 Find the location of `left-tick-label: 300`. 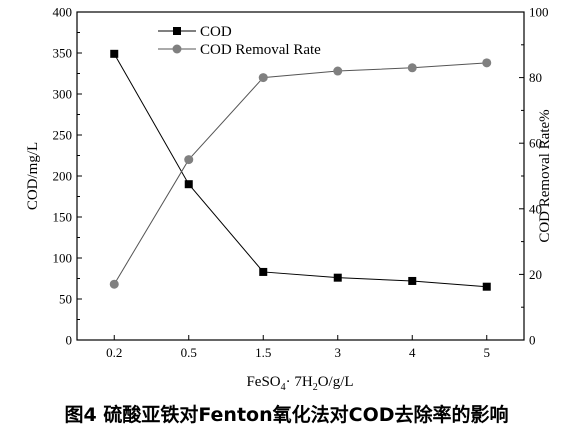

left-tick-label: 300 is located at coordinates (63, 94).